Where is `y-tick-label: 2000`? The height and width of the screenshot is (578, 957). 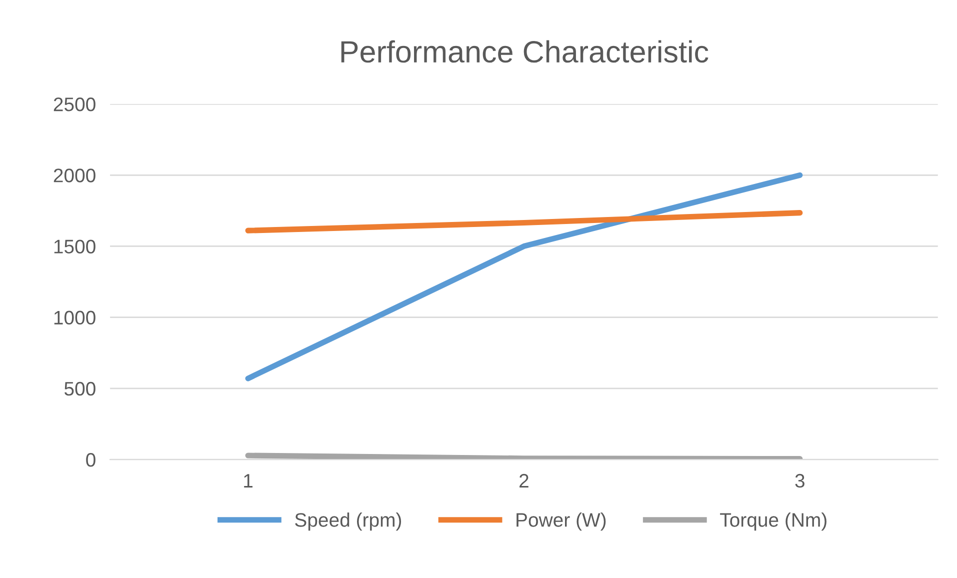 y-tick-label: 2000 is located at coordinates (75, 175).